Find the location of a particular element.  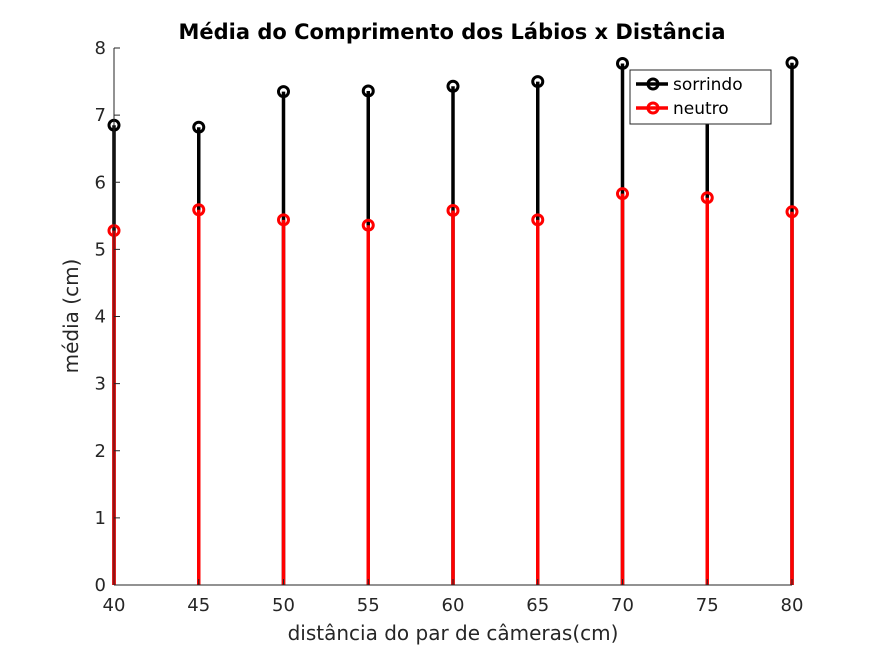

legend-entry-sorrindo: sorrindo is located at coordinates (689, 85).